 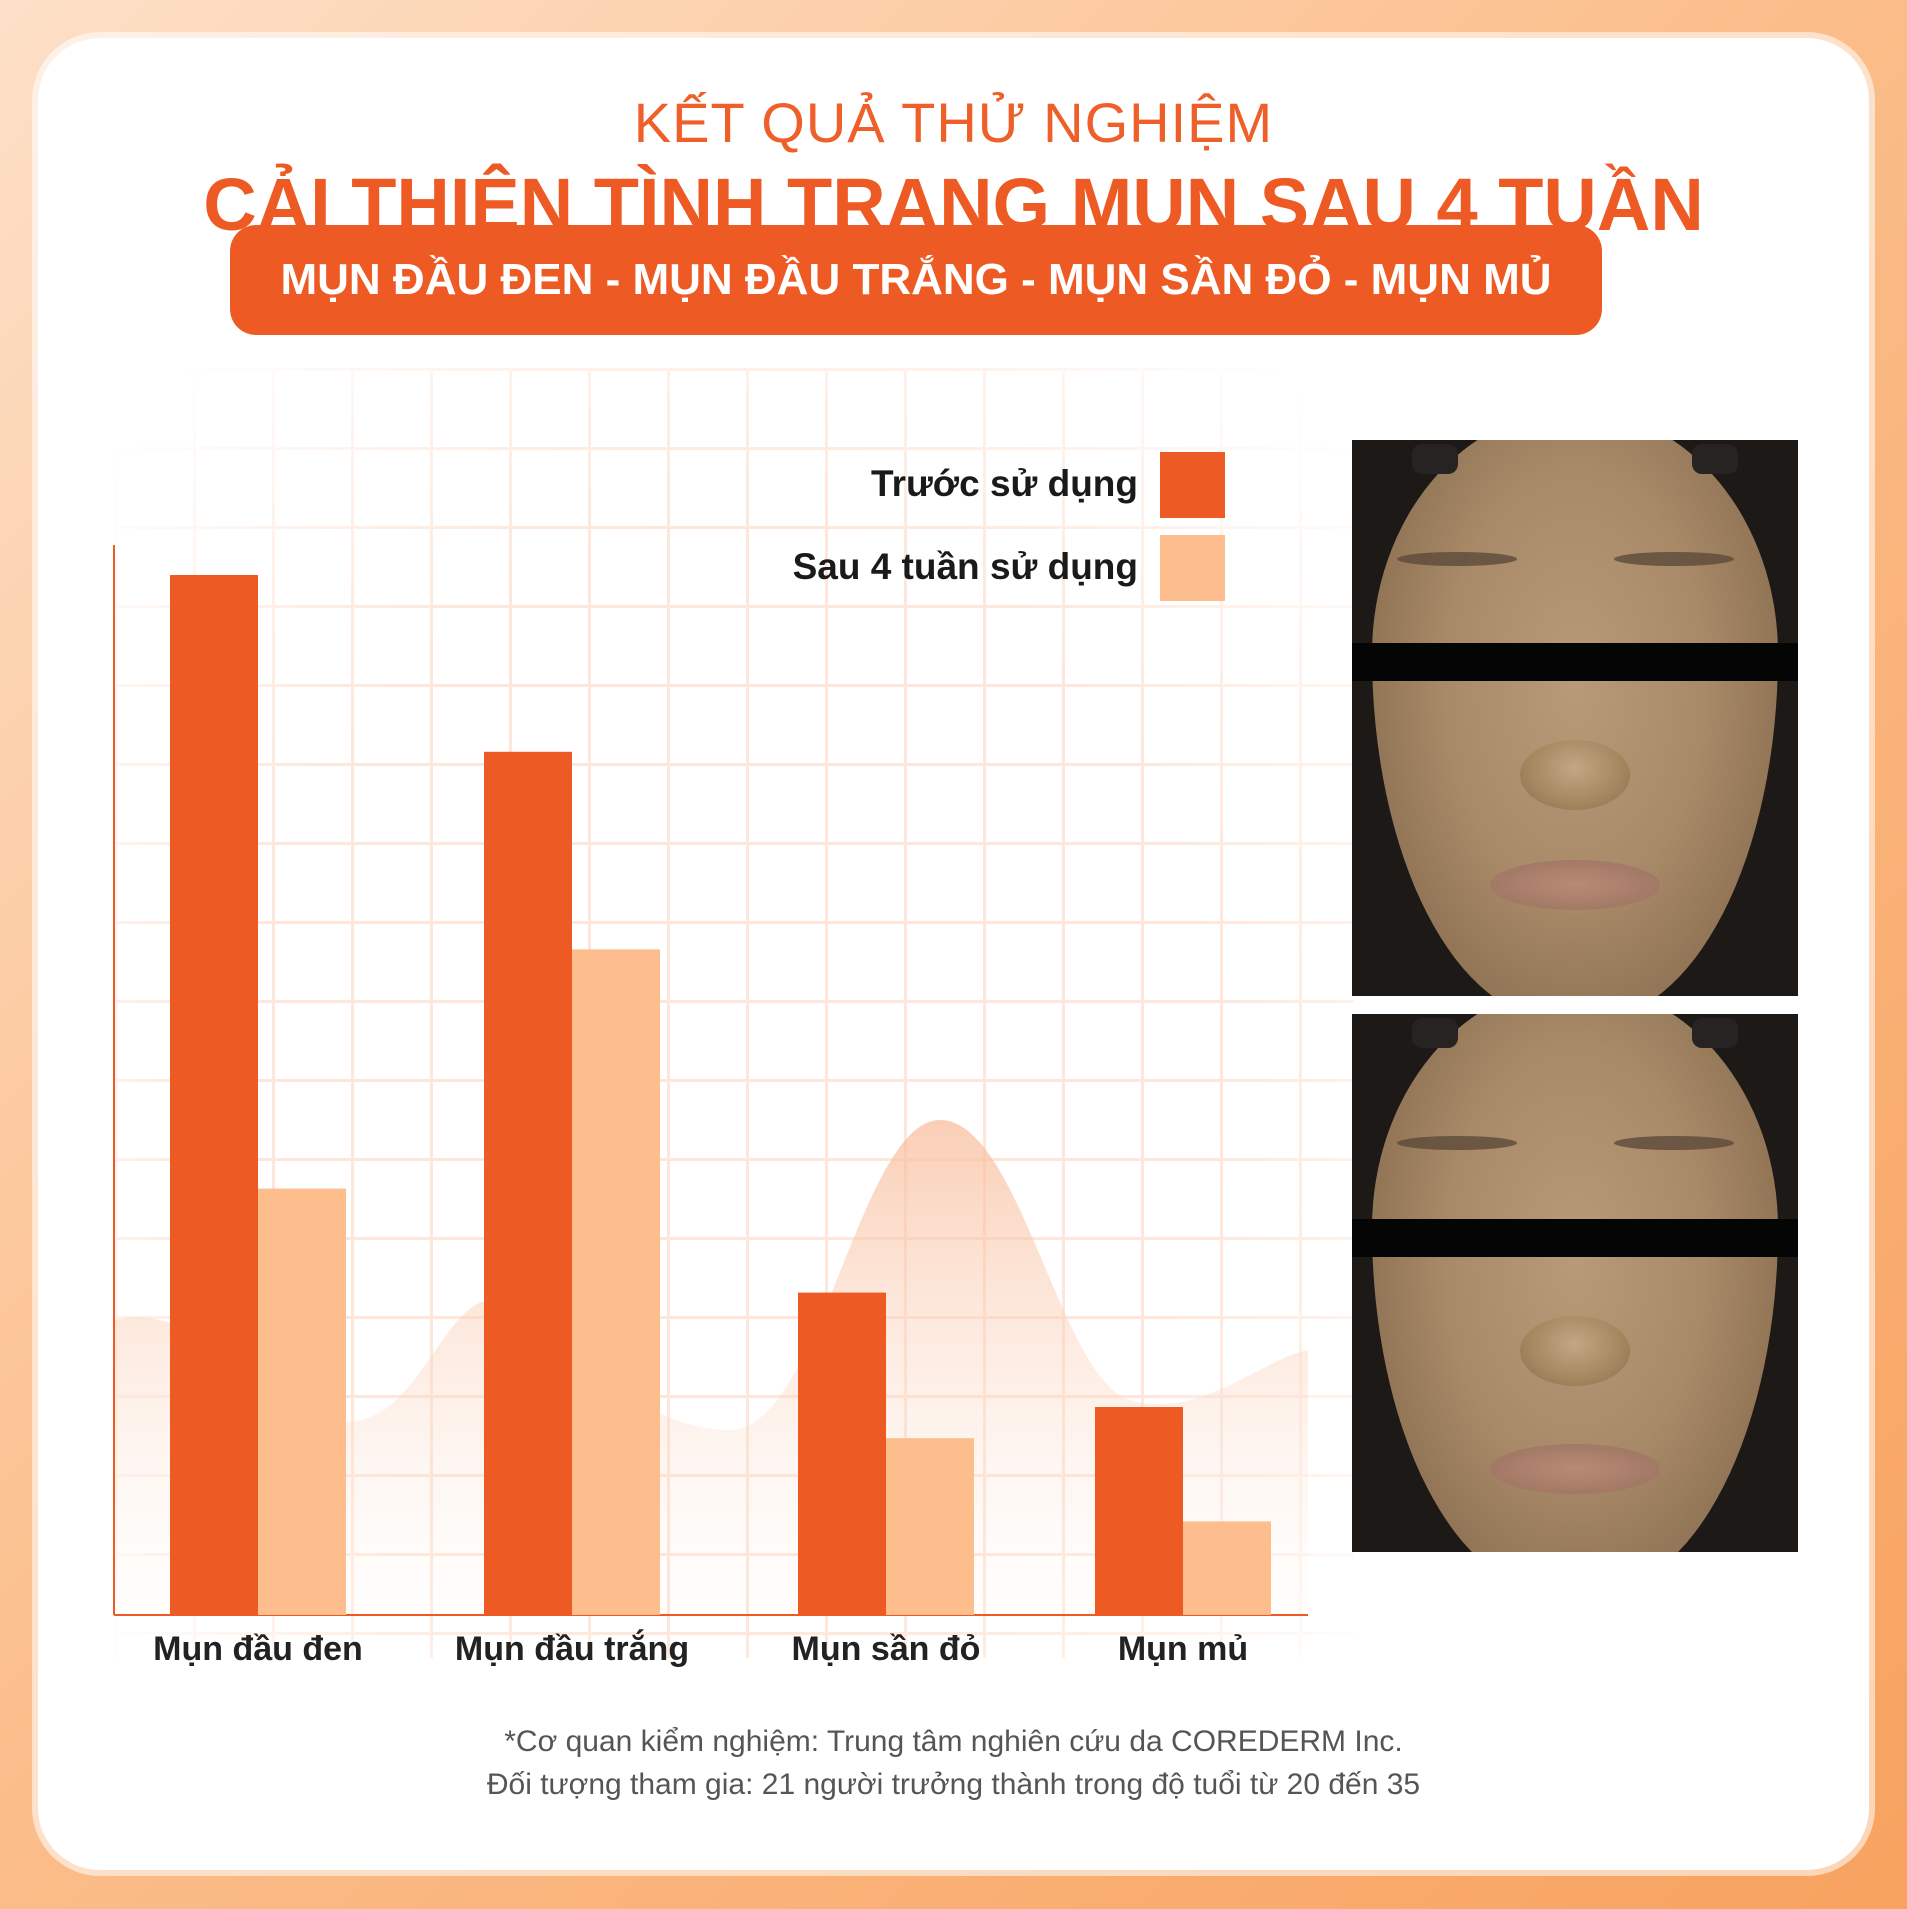 I want to click on legend-label: Sau 4 tuần sử dụng, so click(x=965, y=566).